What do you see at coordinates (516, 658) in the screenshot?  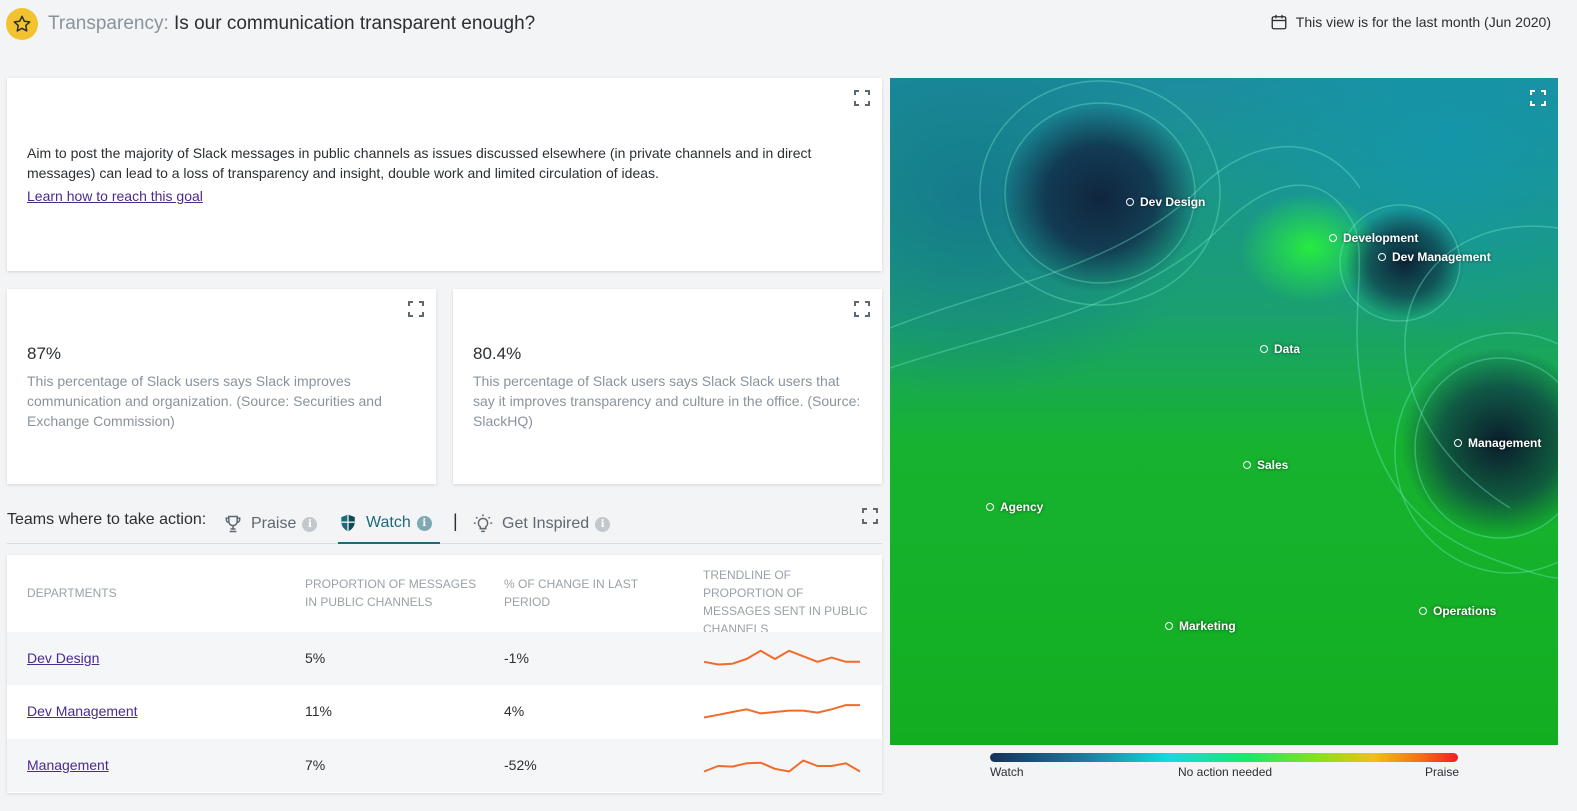 I see `change-value: -1%` at bounding box center [516, 658].